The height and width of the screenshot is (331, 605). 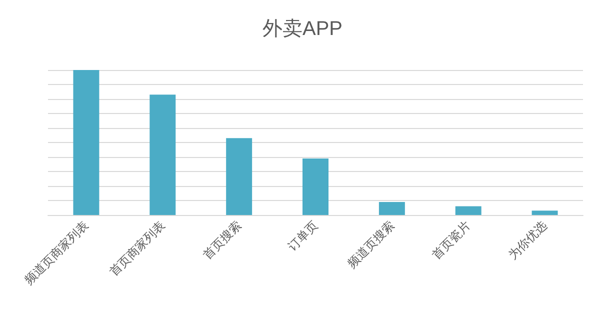 What do you see at coordinates (370, 244) in the screenshot?
I see `x-tick-label: 频道页搜索` at bounding box center [370, 244].